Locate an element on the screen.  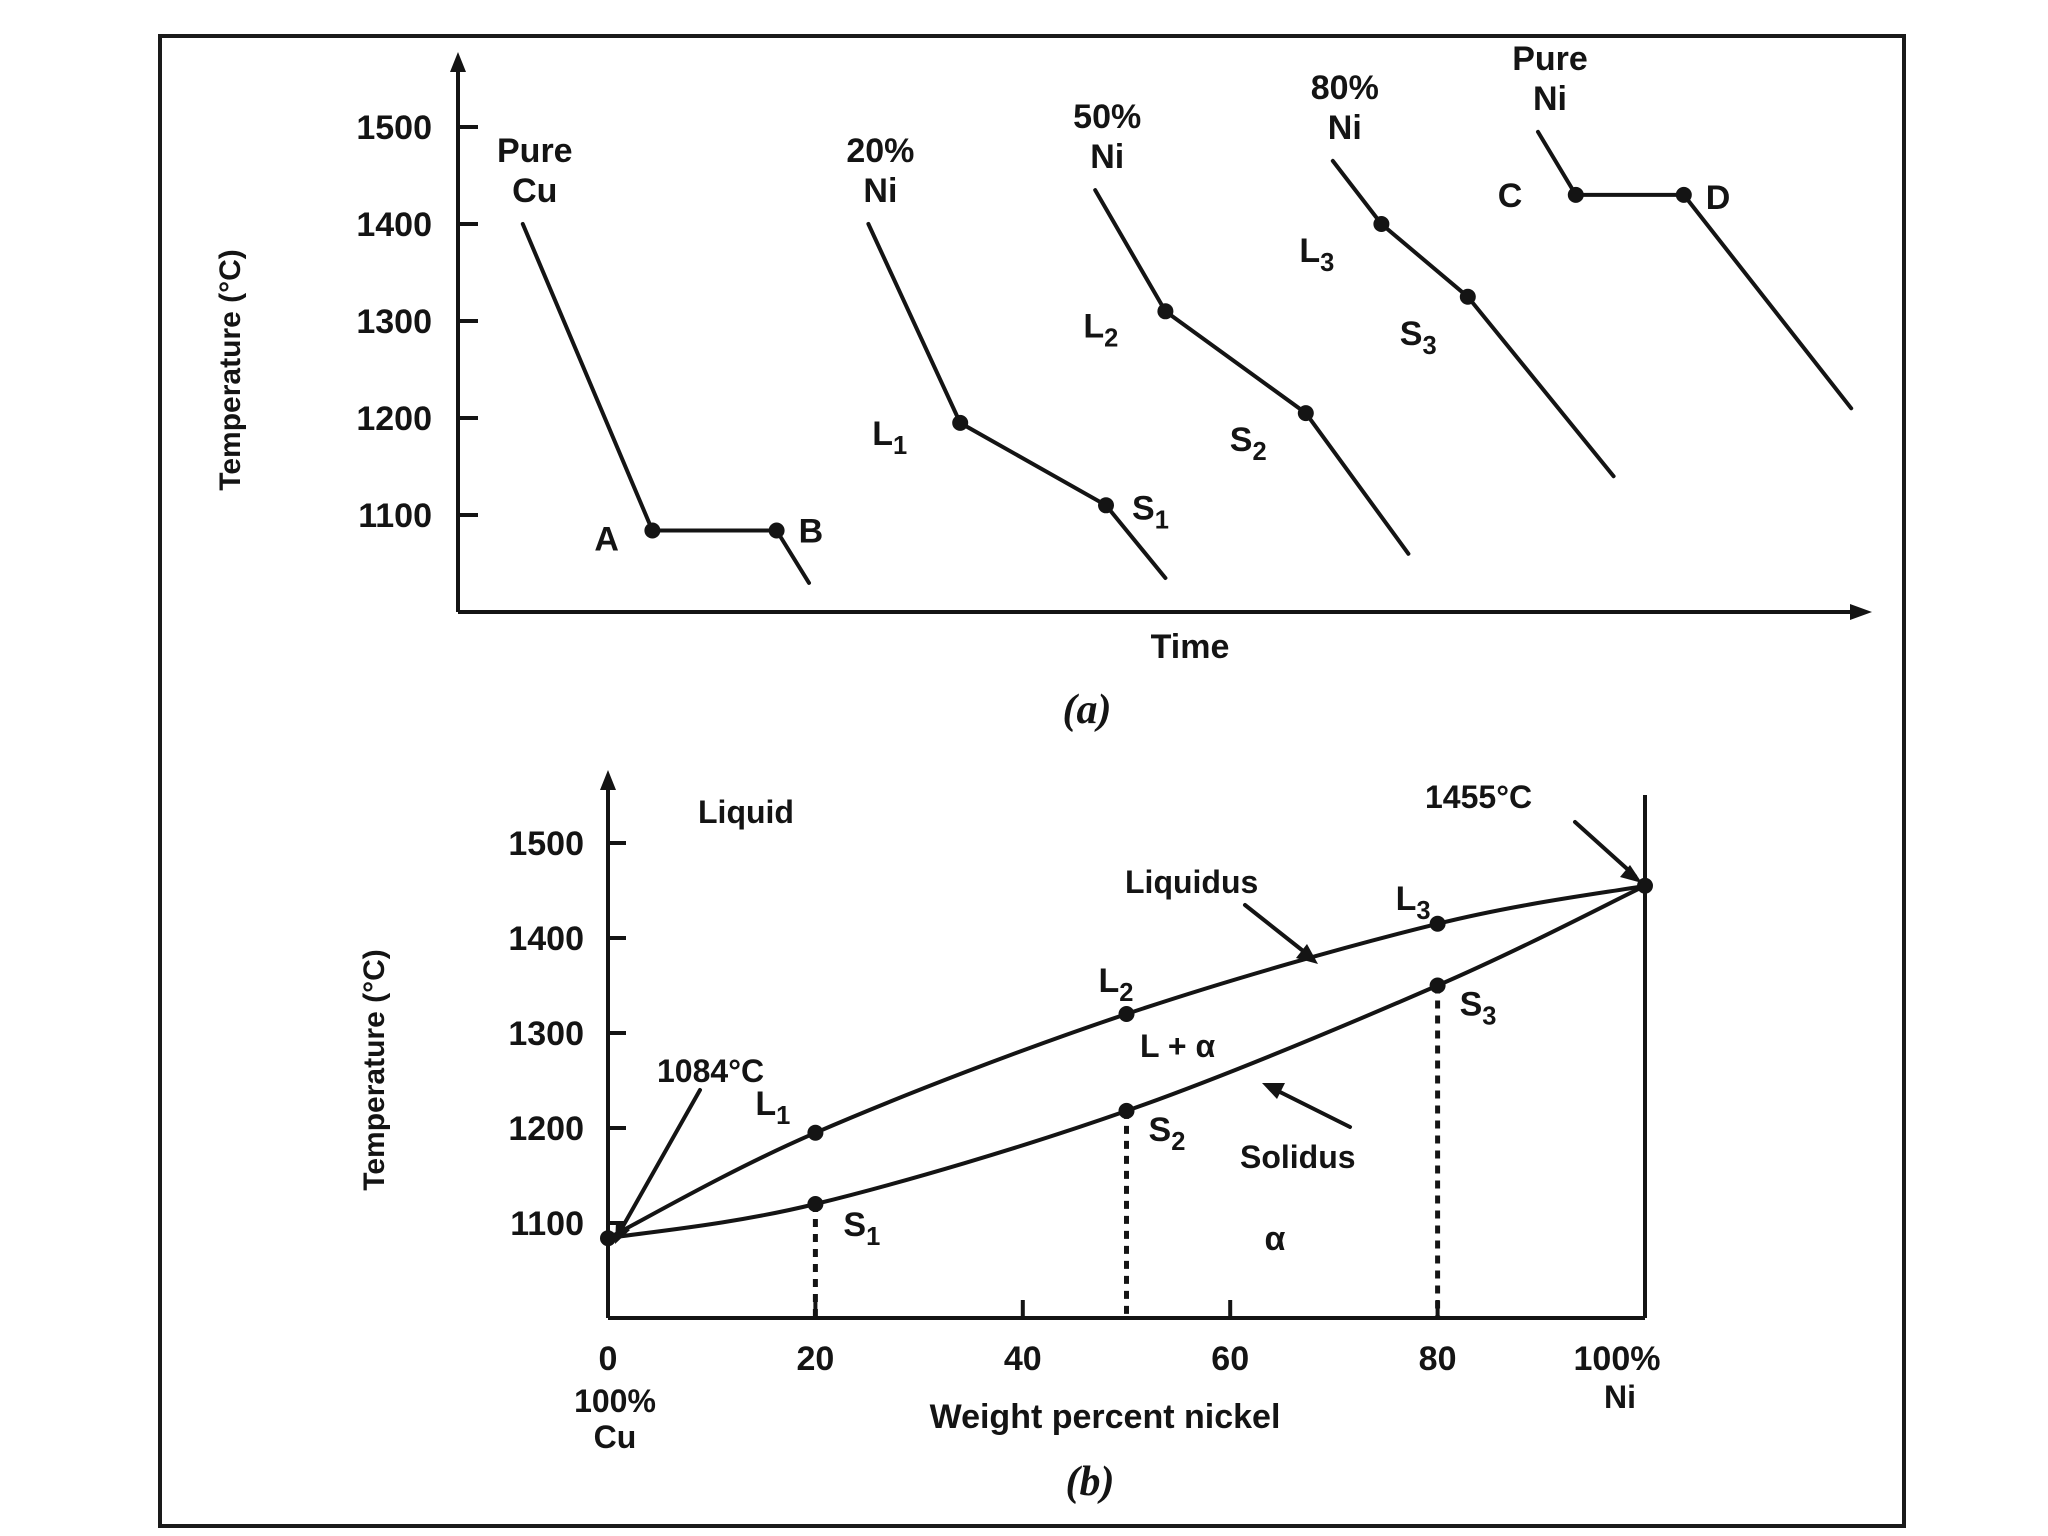
panel-b-x-tick-label: 40 is located at coordinates (1023, 1359).